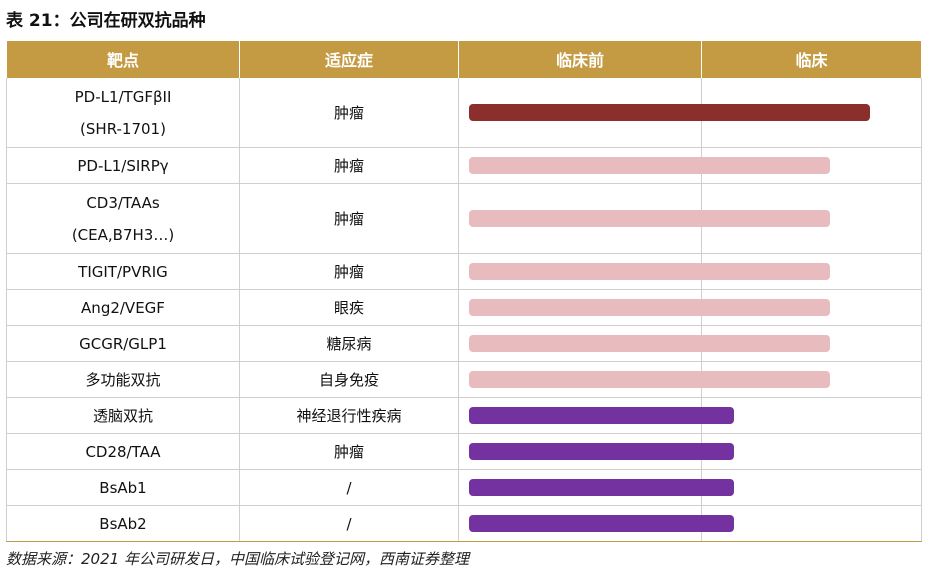 Image resolution: width=930 pixels, height=578 pixels. I want to click on target-name: GCGR/GLP1, so click(123, 343).